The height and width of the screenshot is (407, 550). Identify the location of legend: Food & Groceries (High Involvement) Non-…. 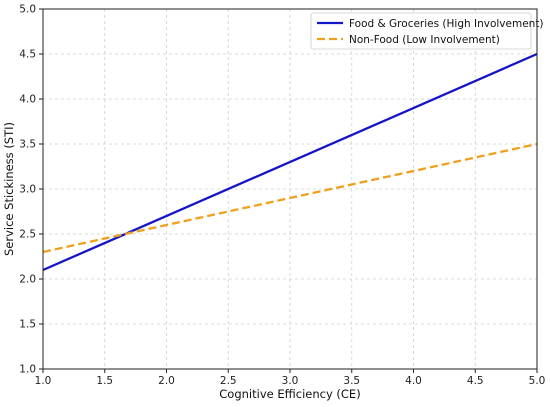
(427, 31).